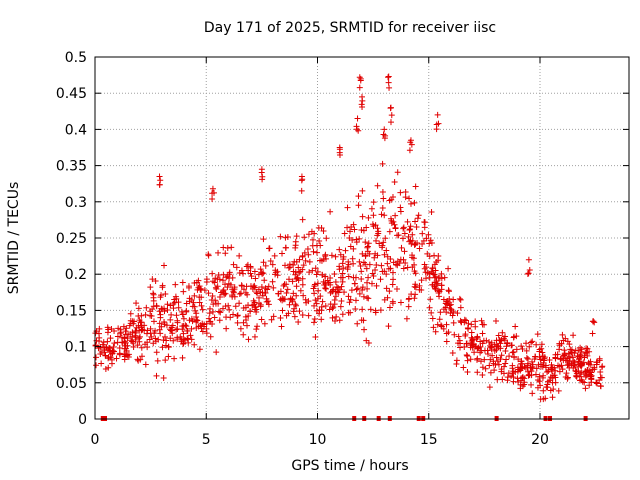 The height and width of the screenshot is (480, 640). I want to click on y-tick-label: 0.1, so click(76, 348).